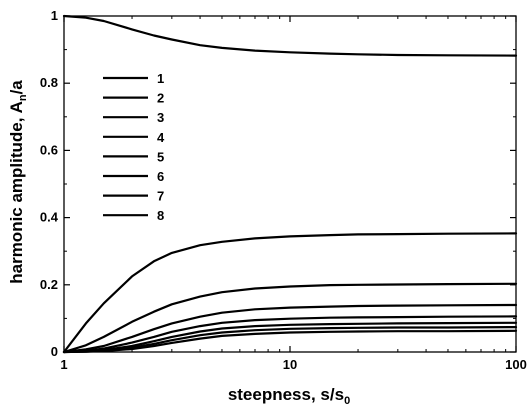 The height and width of the screenshot is (414, 529). I want to click on legend-label-5: 5, so click(160, 156).